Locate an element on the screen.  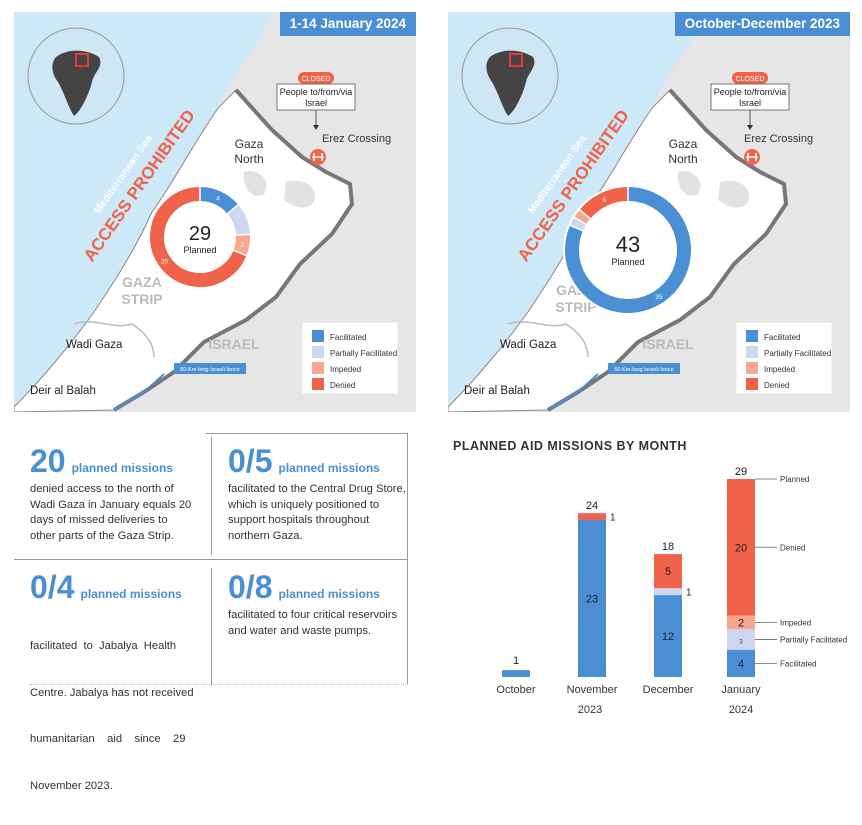
bar-segment-label: 20 is located at coordinates (741, 548).